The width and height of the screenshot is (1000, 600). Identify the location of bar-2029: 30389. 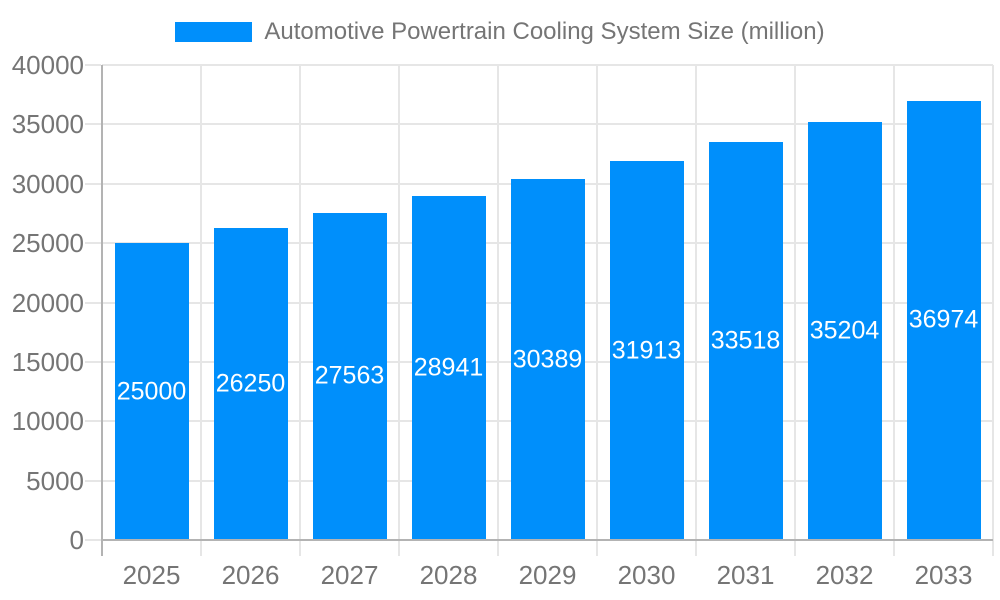
(547, 359).